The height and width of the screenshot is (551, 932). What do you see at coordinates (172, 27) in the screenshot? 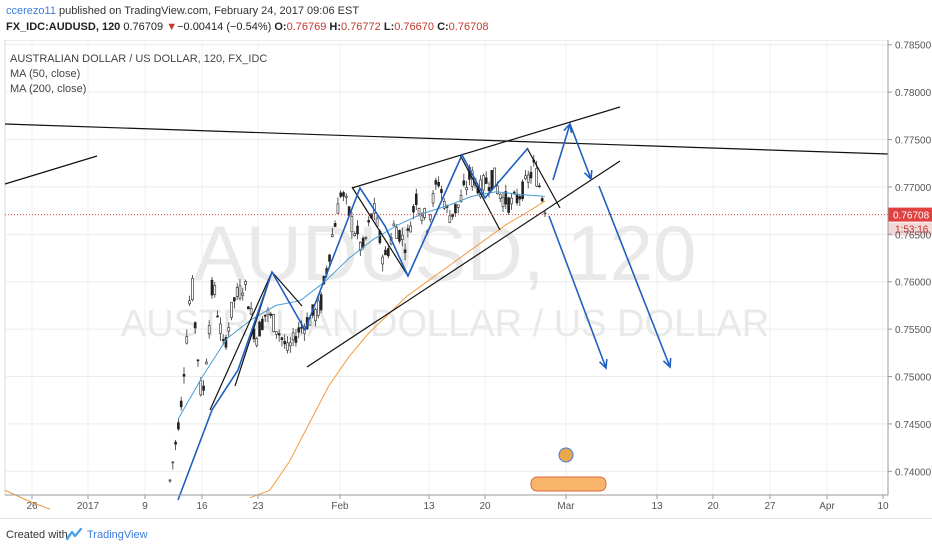
I see `change-arrow-icon: ▼` at bounding box center [172, 27].